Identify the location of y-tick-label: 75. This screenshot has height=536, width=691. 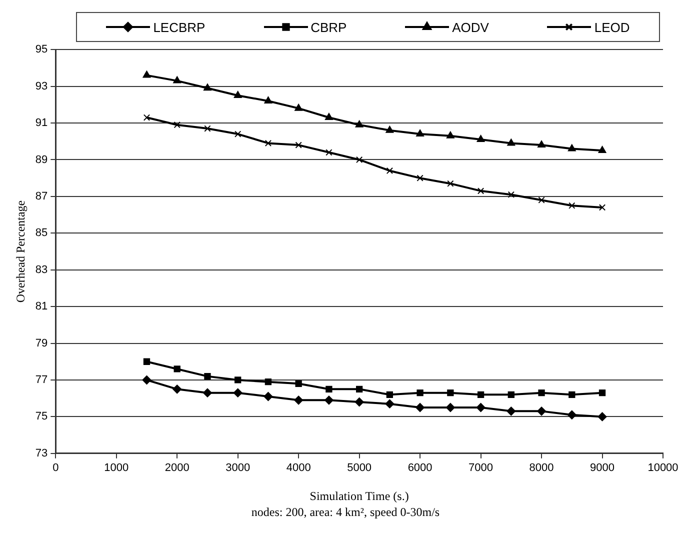
(41, 416).